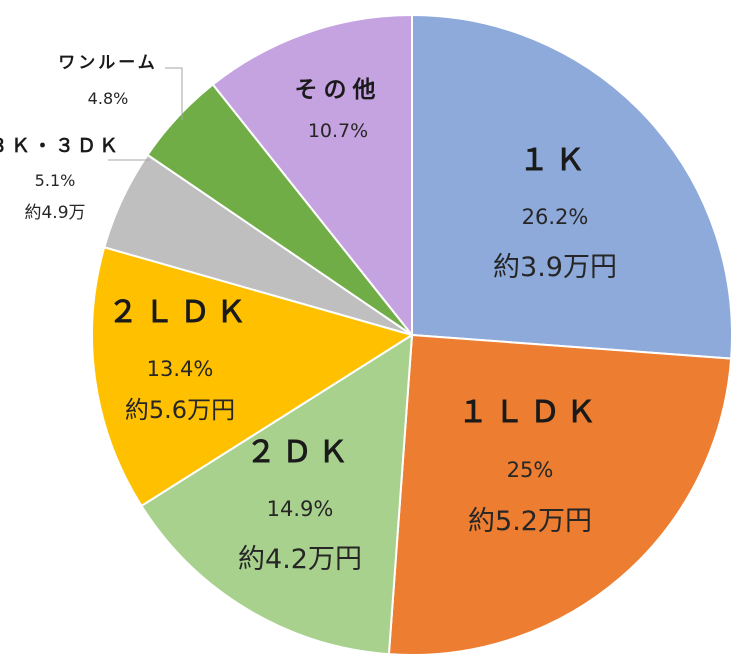 The height and width of the screenshot is (670, 750). Describe the element at coordinates (60, 146) in the screenshot. I see `slice-name-label-5: ３Ｋ・３ＤＫ` at that location.